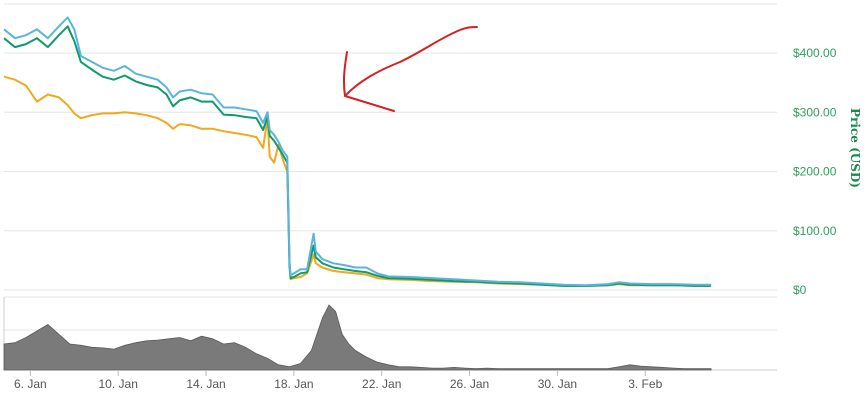 The image size is (867, 410). I want to click on x-tick-label: 22. Jan, so click(381, 384).